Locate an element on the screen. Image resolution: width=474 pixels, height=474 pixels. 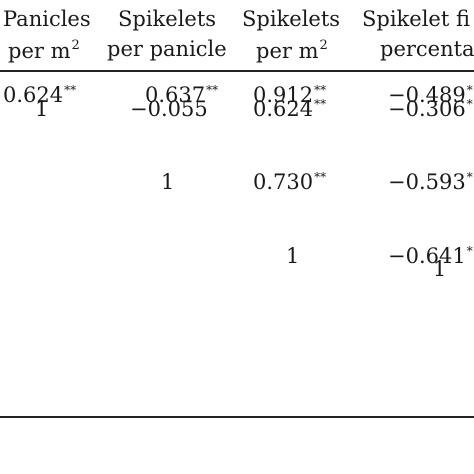
table-cell: −0.489* is located at coordinates (430, 95).